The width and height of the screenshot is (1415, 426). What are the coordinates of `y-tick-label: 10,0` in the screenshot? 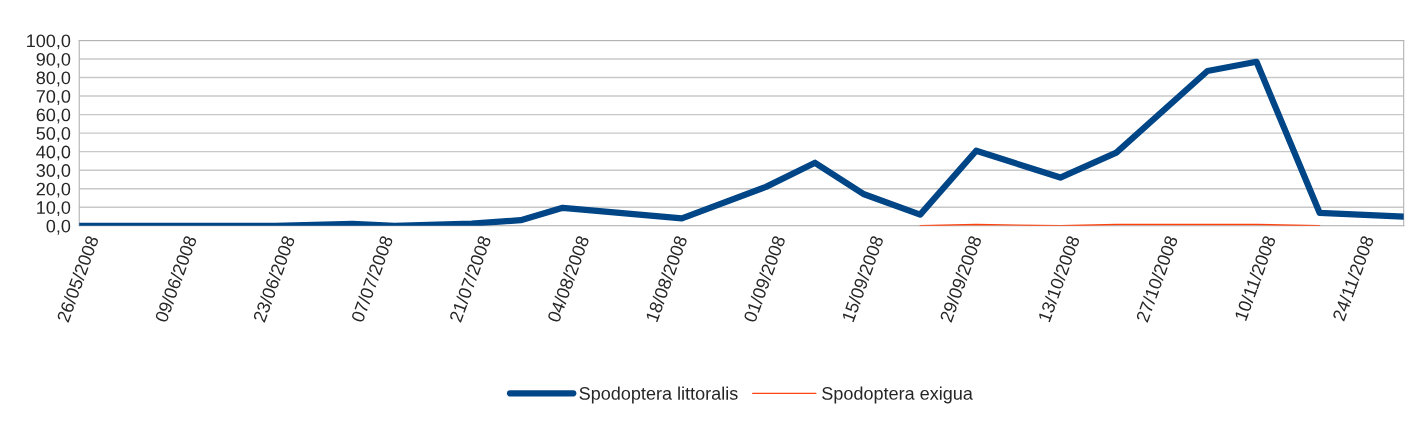 It's located at (54, 209).